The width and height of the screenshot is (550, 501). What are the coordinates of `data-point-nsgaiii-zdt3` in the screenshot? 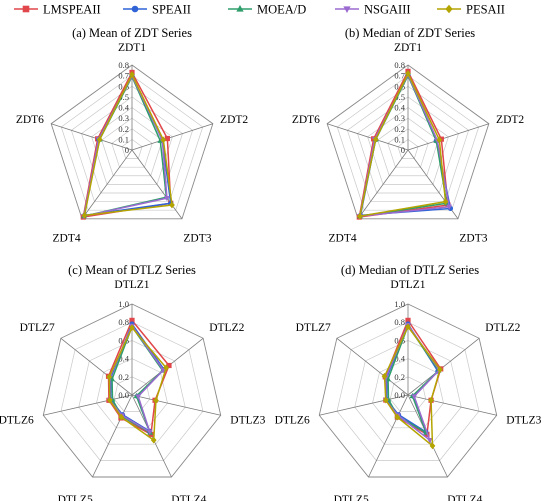 It's located at (167, 199).